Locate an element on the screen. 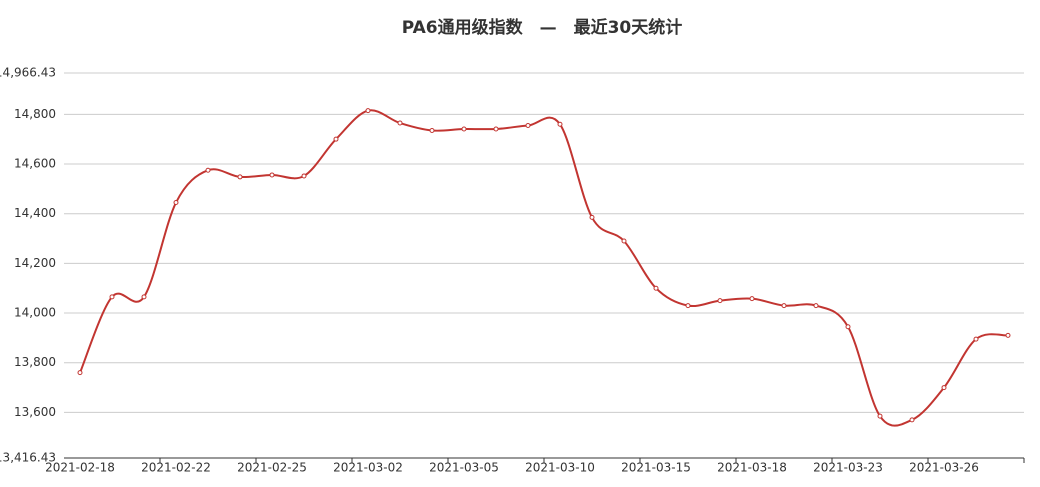 This screenshot has height=487, width=1040. x-tick-label: 2021-03-26 is located at coordinates (944, 468).